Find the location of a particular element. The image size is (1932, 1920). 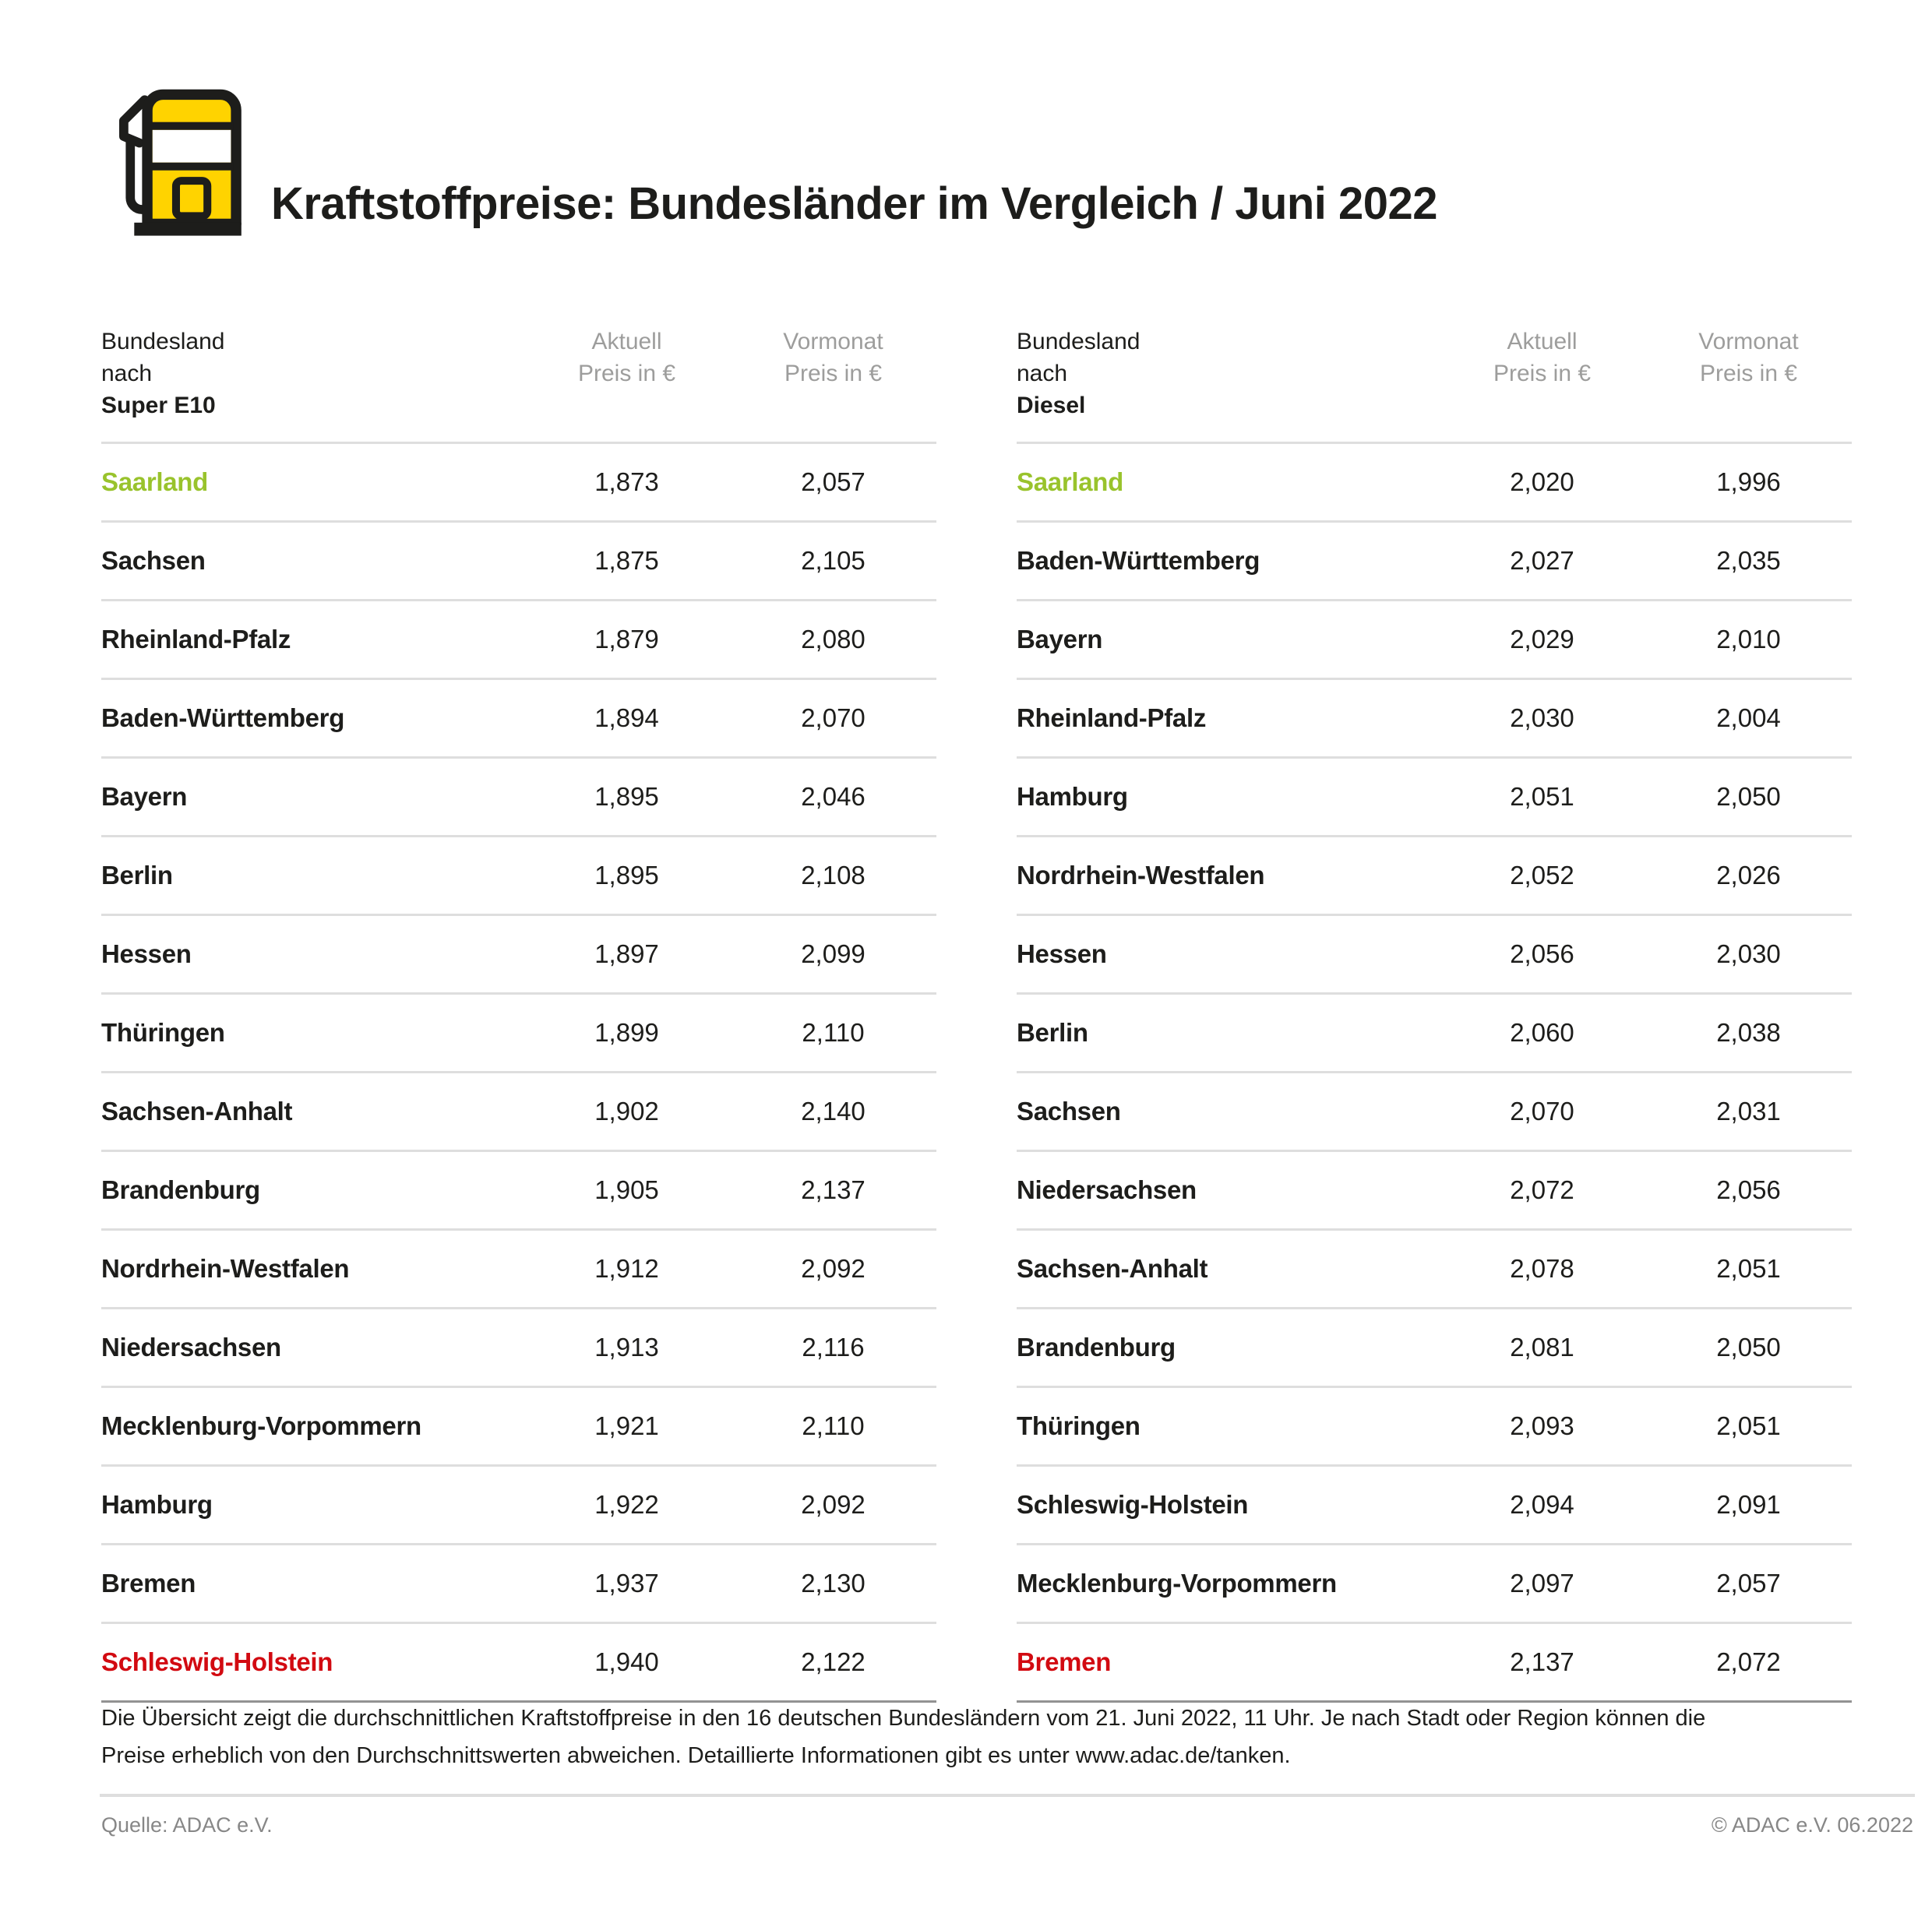

previous-price: 2,035 is located at coordinates (1748, 560).